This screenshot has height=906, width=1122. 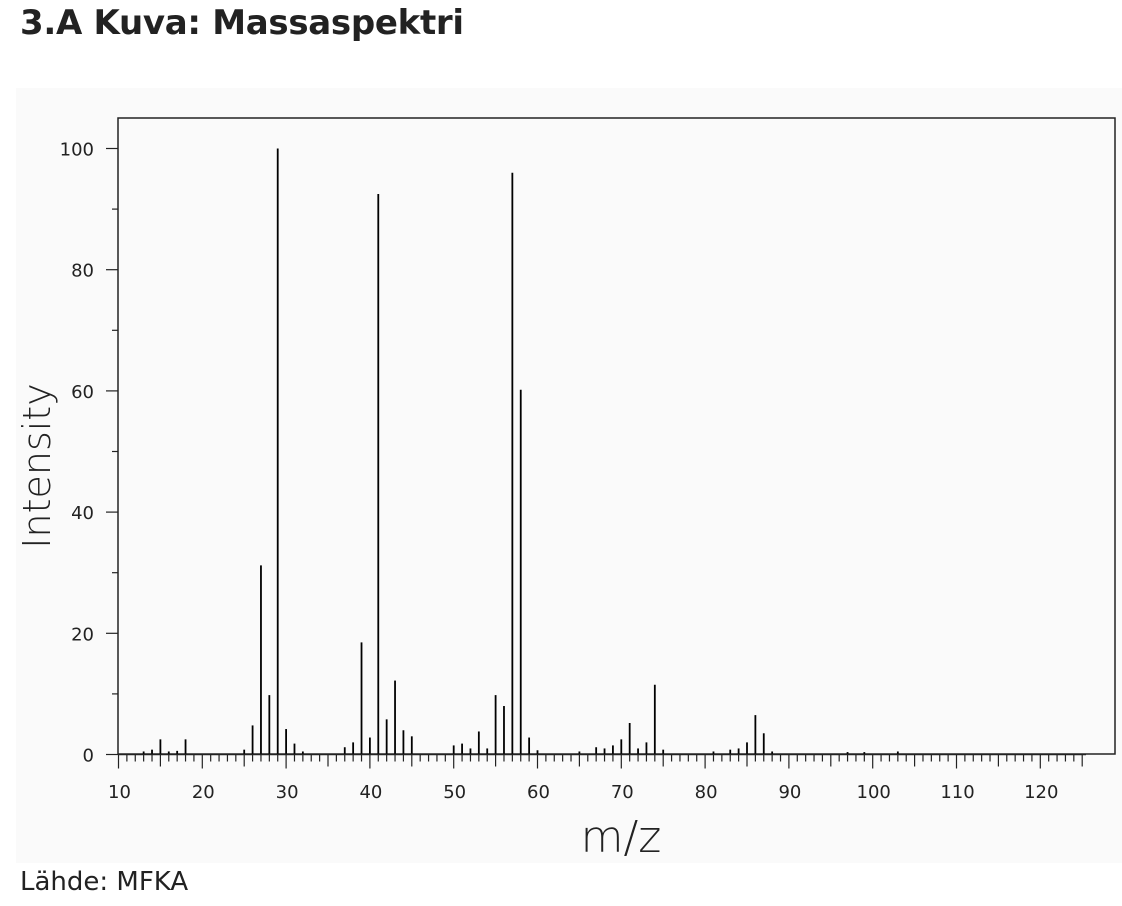 I want to click on x-tick-label: 90, so click(x=789, y=792).